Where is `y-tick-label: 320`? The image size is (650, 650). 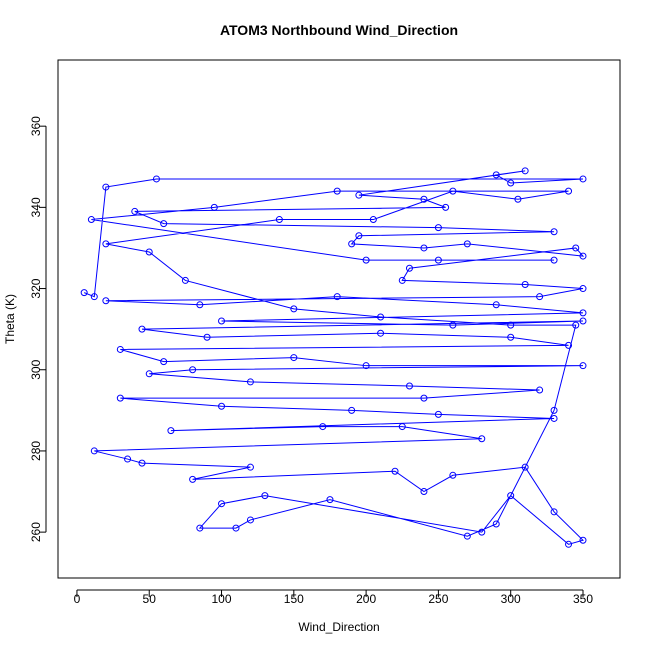
y-tick-label: 320 is located at coordinates (36, 288).